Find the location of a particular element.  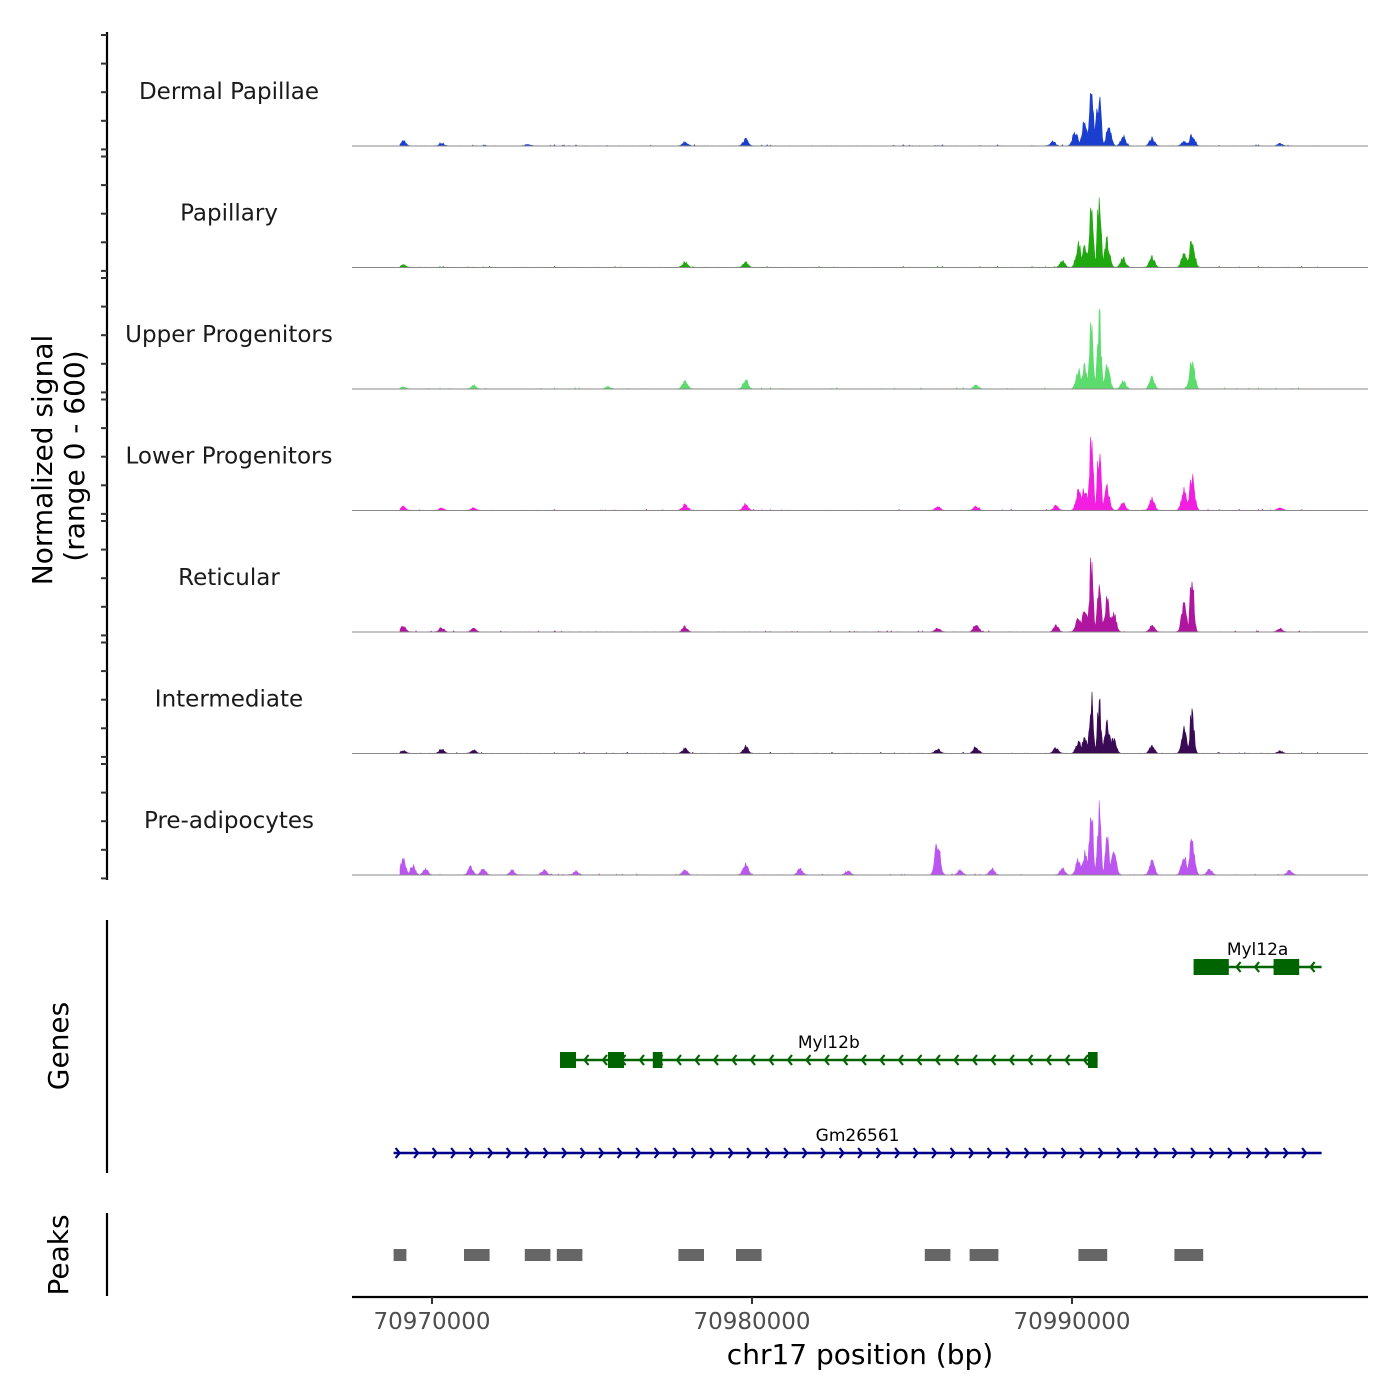

track-label: Dermal Papillae is located at coordinates (229, 92).